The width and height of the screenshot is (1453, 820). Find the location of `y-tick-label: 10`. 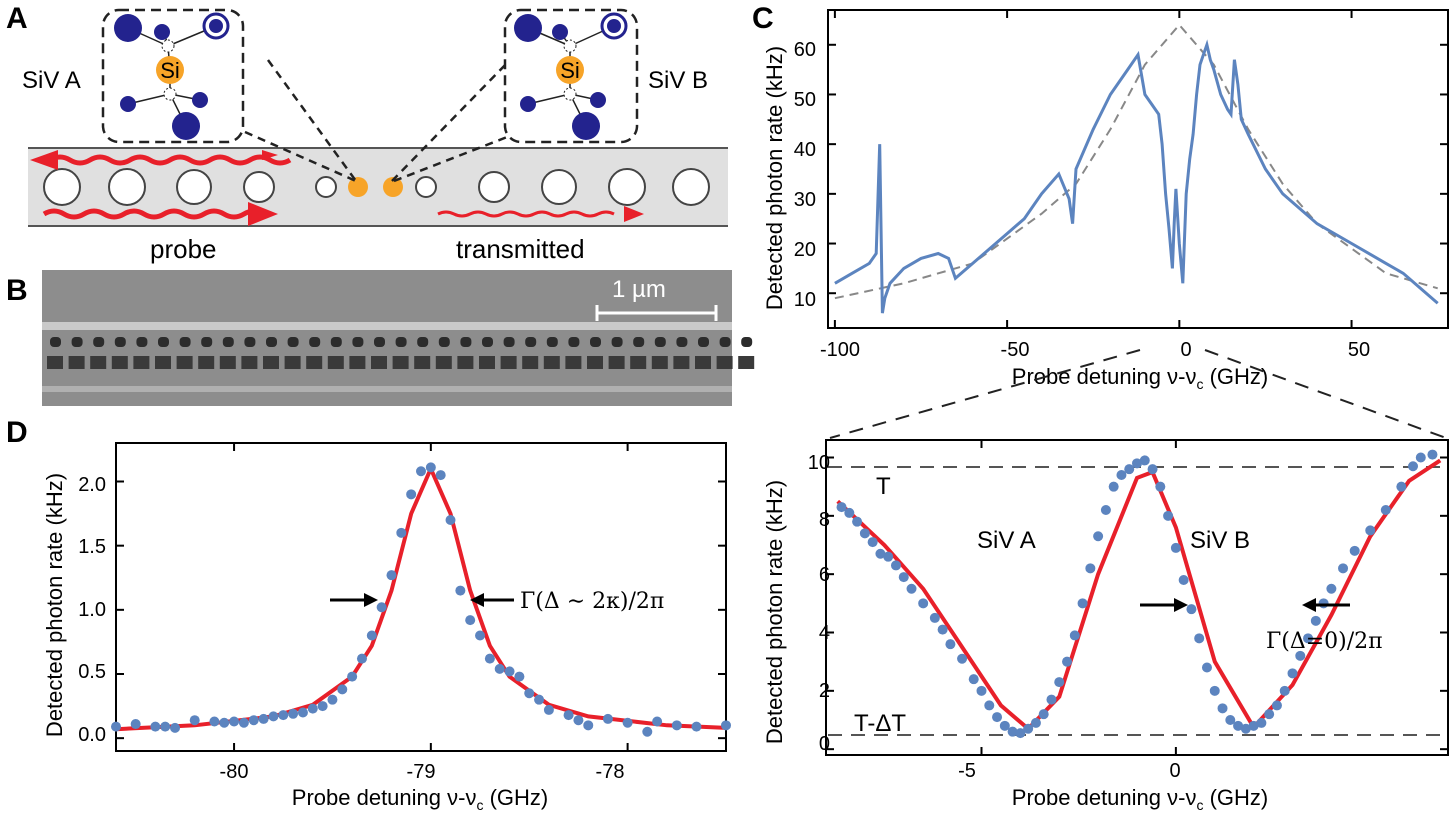

y-tick-label: 10 is located at coordinates (819, 463).